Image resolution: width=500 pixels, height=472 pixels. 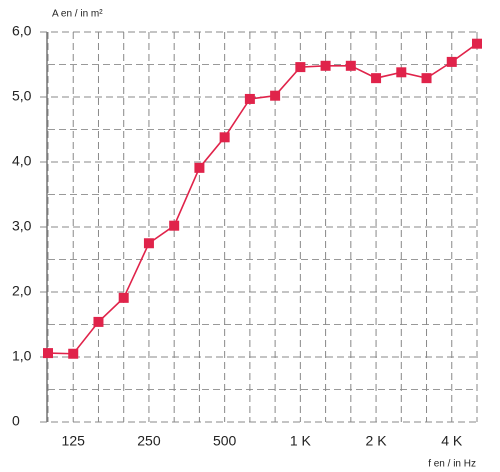 I want to click on x-tick-label: 2 K, so click(x=377, y=441).